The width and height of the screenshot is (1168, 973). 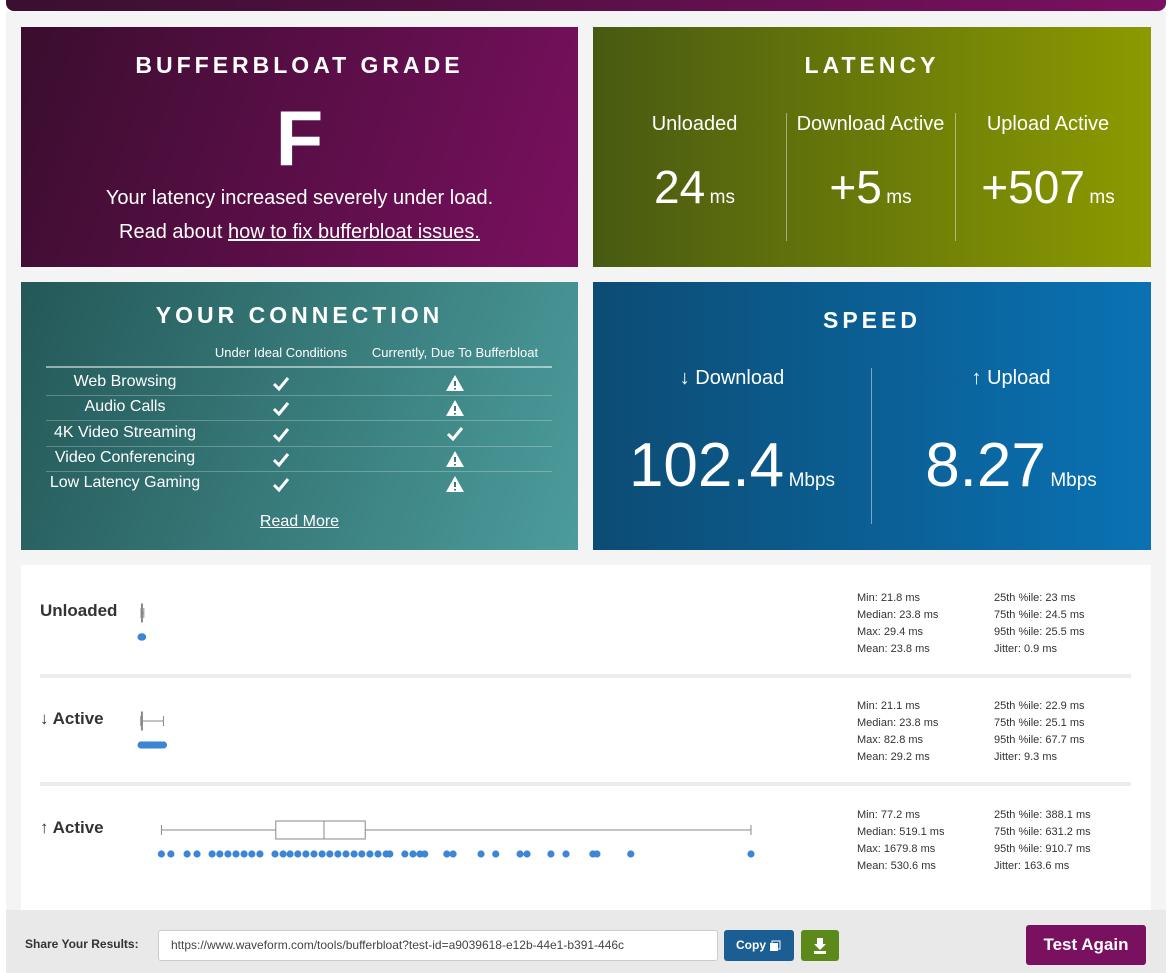 What do you see at coordinates (585, 784) in the screenshot?
I see `separator` at bounding box center [585, 784].